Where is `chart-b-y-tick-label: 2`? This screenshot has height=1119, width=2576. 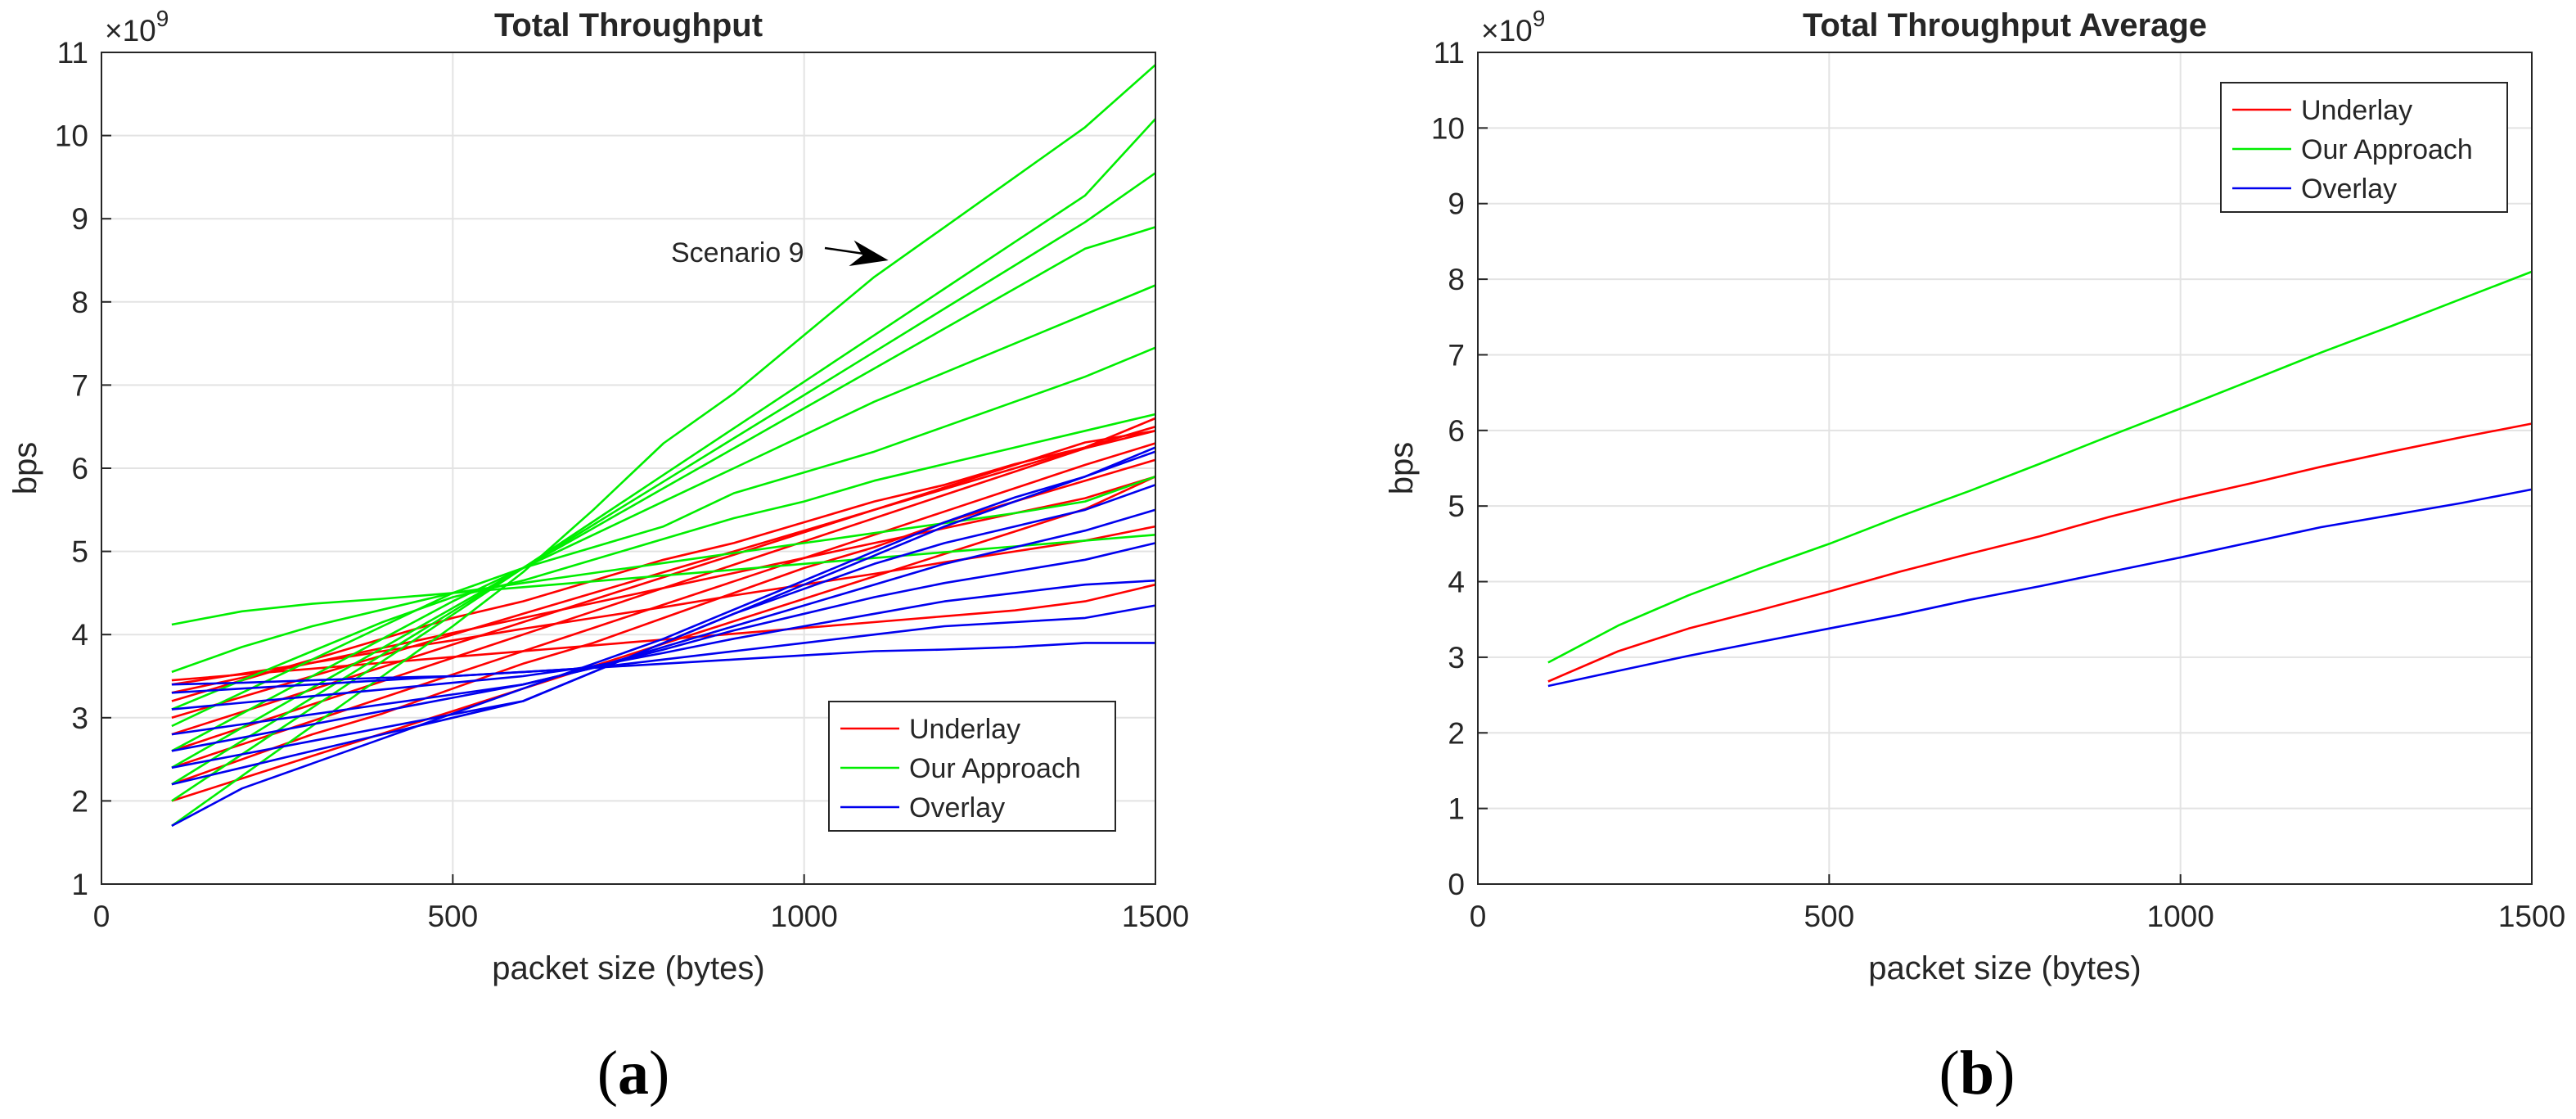
chart-b-y-tick-label: 2 is located at coordinates (1456, 733).